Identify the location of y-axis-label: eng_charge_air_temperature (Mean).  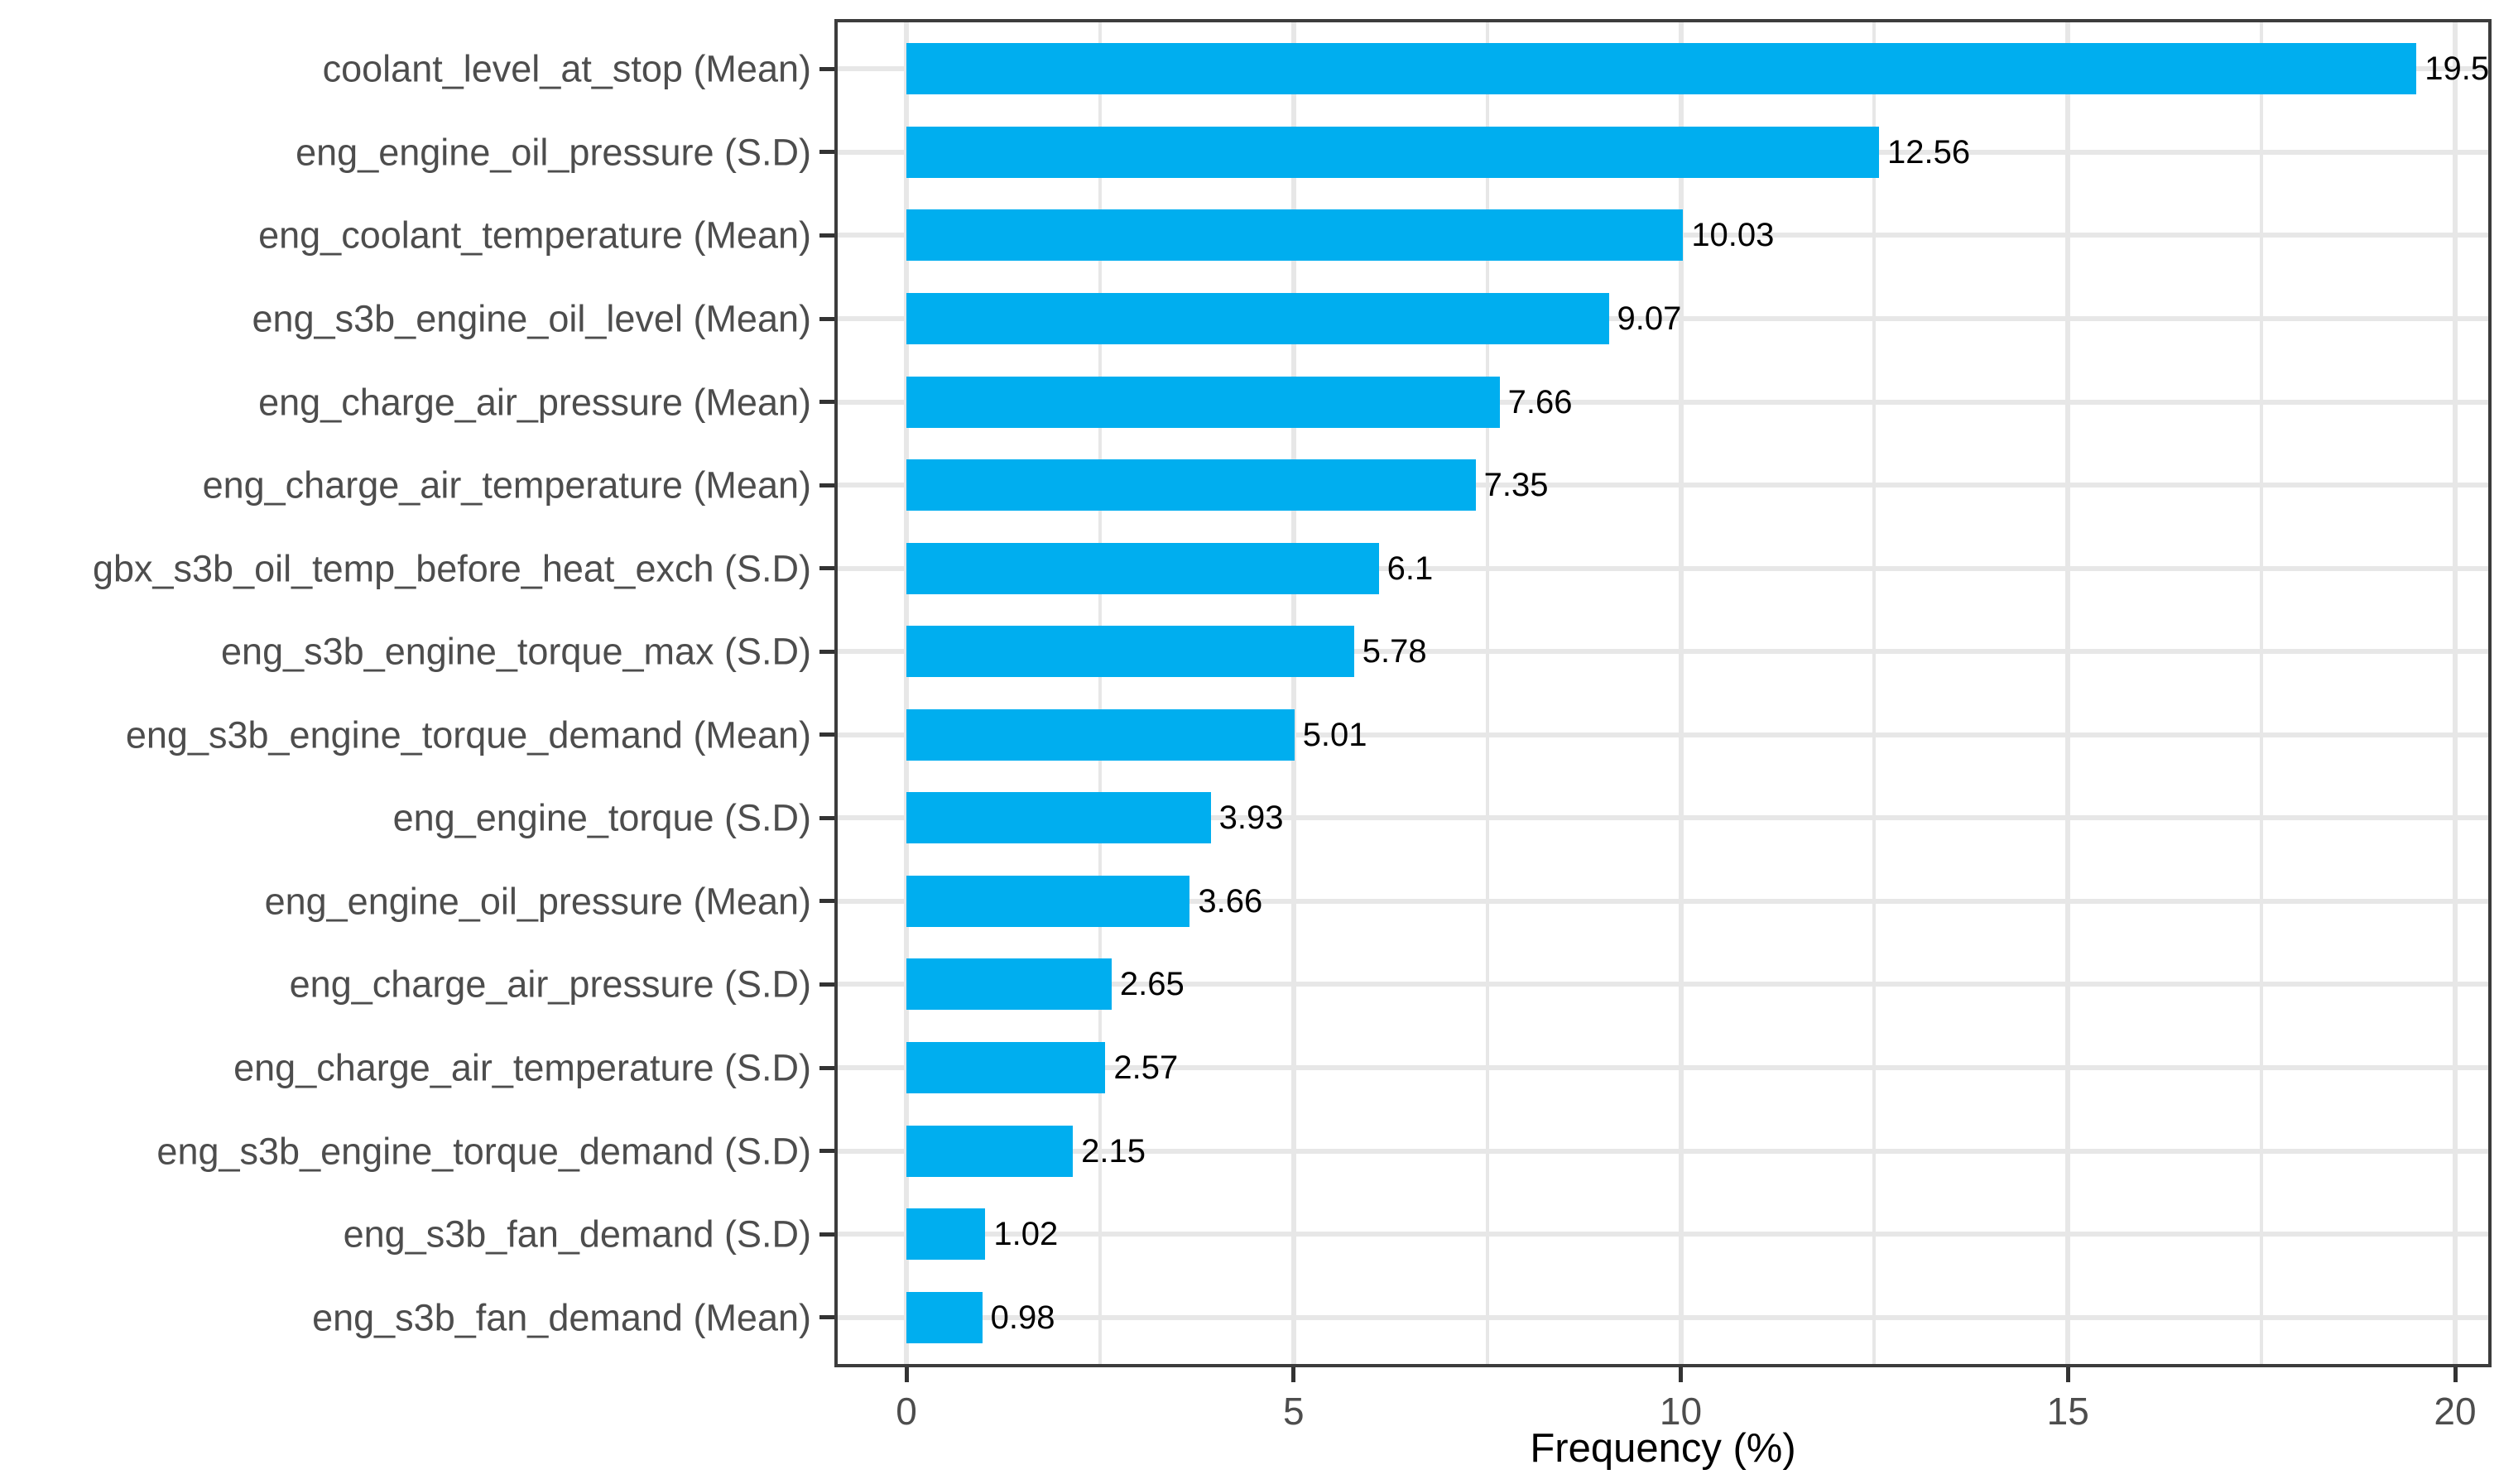
(506, 485).